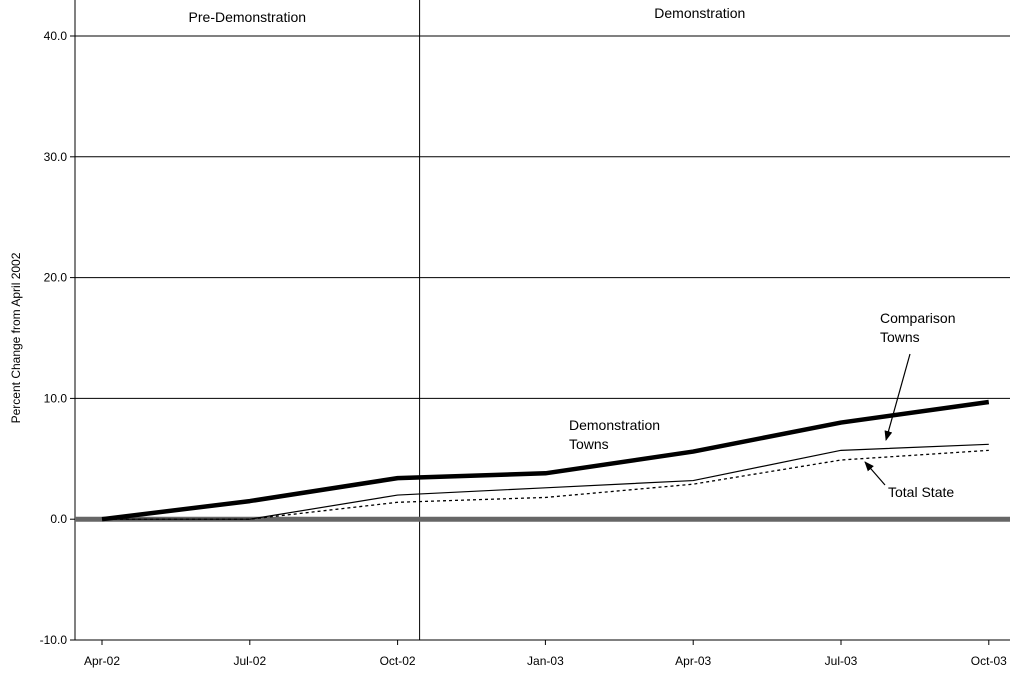 Image resolution: width=1010 pixels, height=673 pixels. I want to click on annotation-arrow-state, so click(875, 473).